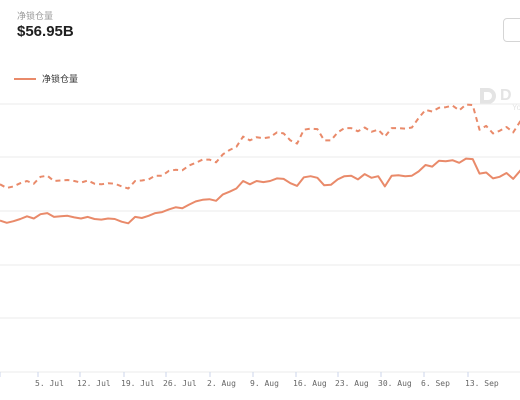 The height and width of the screenshot is (400, 520). Describe the element at coordinates (488, 96) in the screenshot. I see `watermark-logo-icon` at that location.